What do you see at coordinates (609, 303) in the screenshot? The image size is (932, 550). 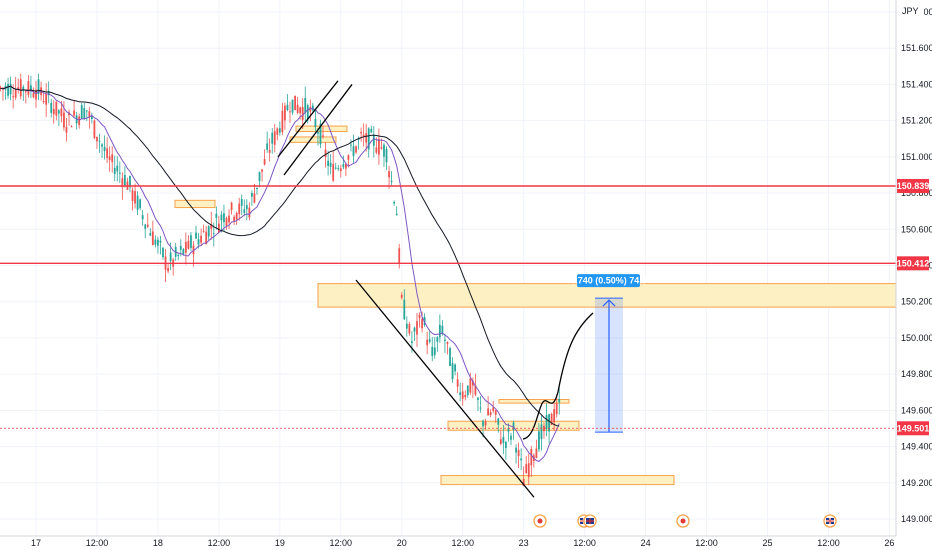 I see `measure-arrowhead-icon` at bounding box center [609, 303].